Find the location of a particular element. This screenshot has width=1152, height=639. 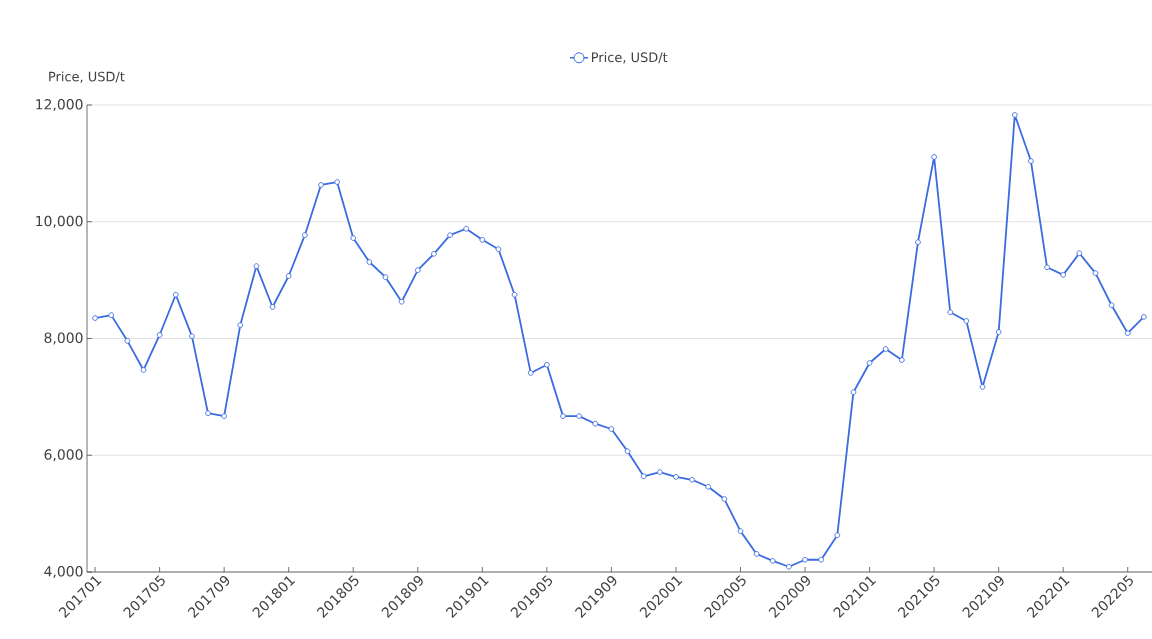

y-tick-label: 12,000 is located at coordinates (59, 105).